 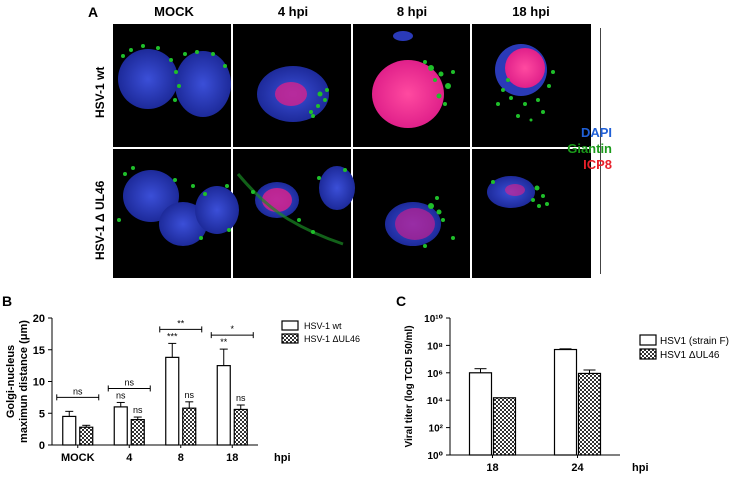 What do you see at coordinates (577, 468) in the screenshot?
I see `x-tick-label: 24` at bounding box center [577, 468].